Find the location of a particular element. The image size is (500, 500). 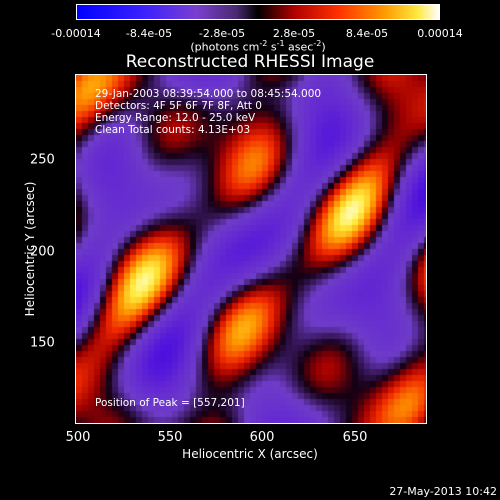

y-tick: 200 is located at coordinates (42, 252).